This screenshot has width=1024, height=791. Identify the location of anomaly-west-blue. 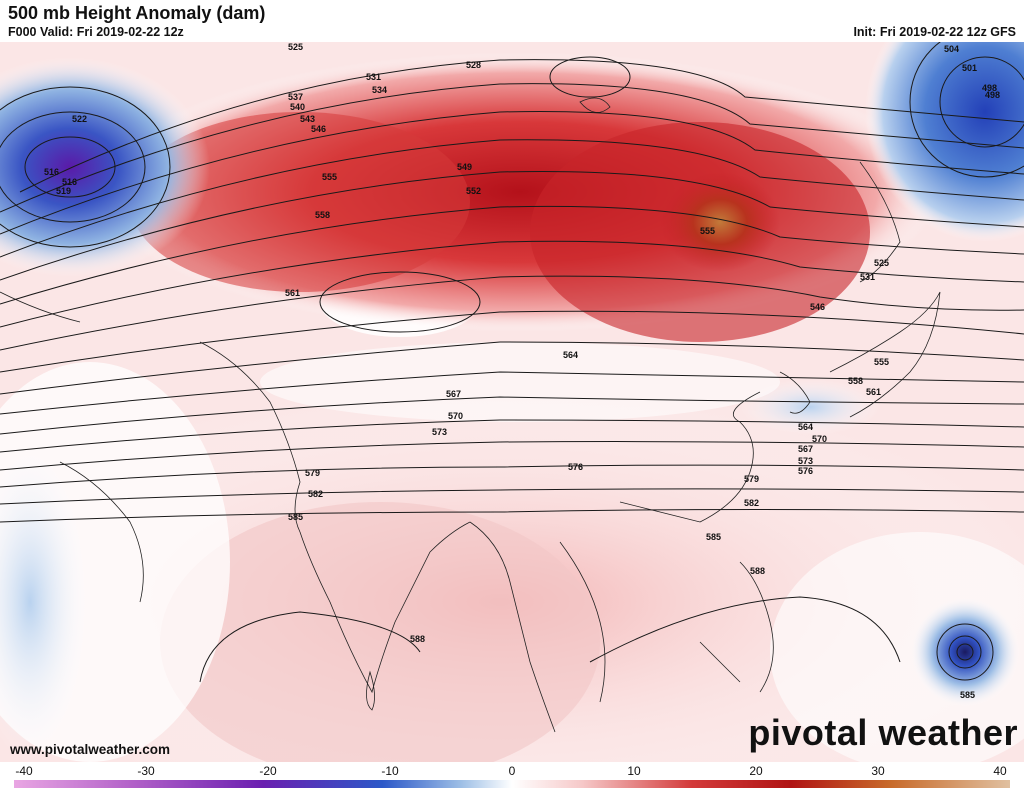
(45, 602).